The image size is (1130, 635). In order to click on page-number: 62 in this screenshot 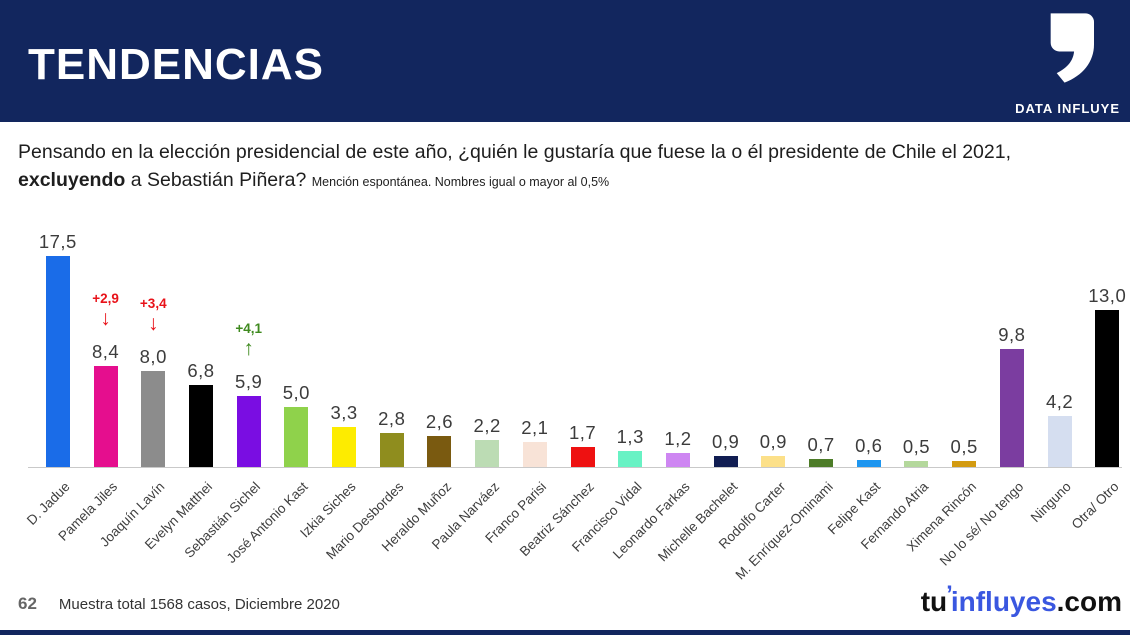, I will do `click(27, 603)`.